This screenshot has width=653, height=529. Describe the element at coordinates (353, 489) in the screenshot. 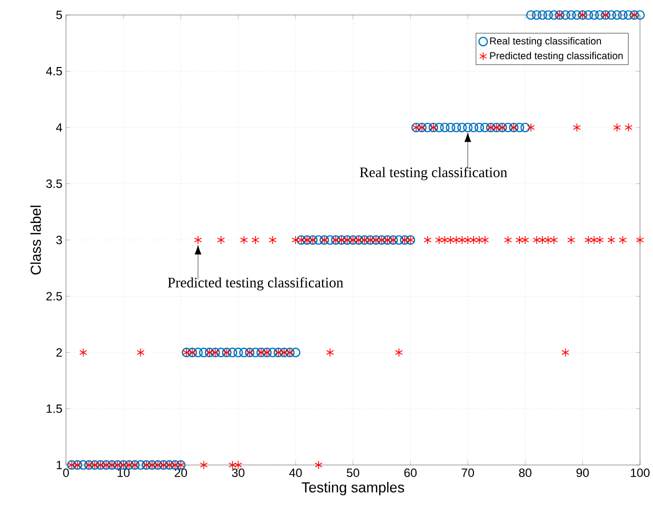

I see `x-axis-title: Testing samples` at that location.